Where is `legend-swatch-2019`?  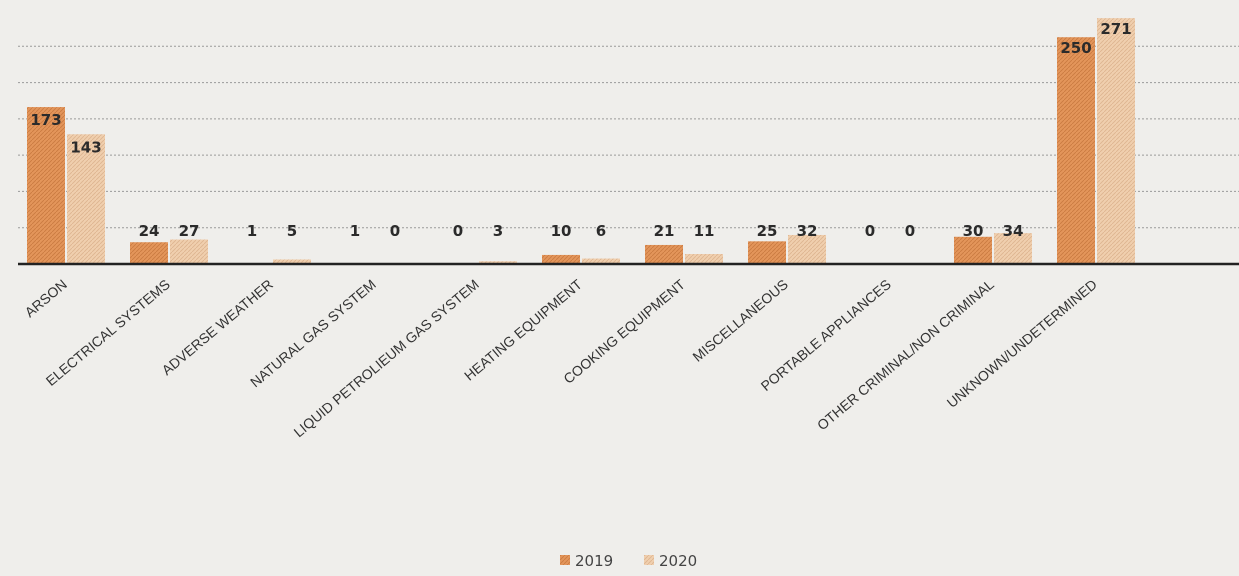 legend-swatch-2019 is located at coordinates (565, 560).